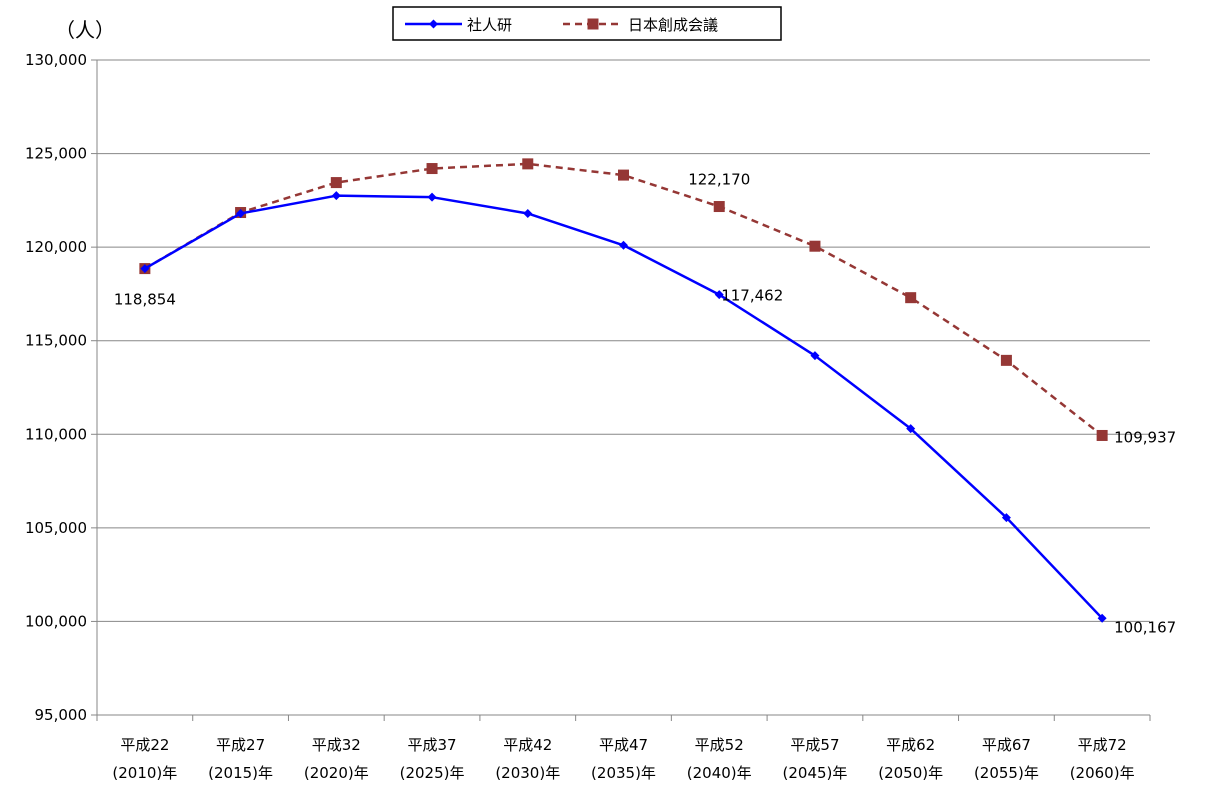 The image size is (1205, 785). What do you see at coordinates (56, 621) in the screenshot?
I see `y-tick-label: 100,000` at bounding box center [56, 621].